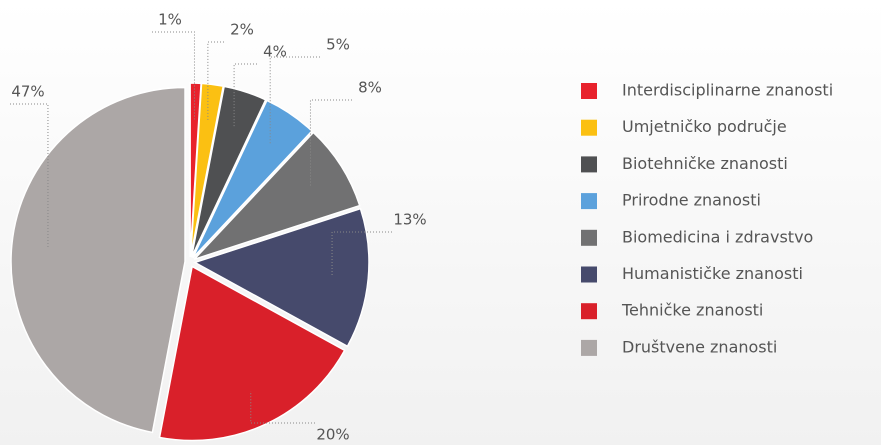 This screenshot has height=445, width=881. I want to click on data-label: 1%, so click(170, 20).